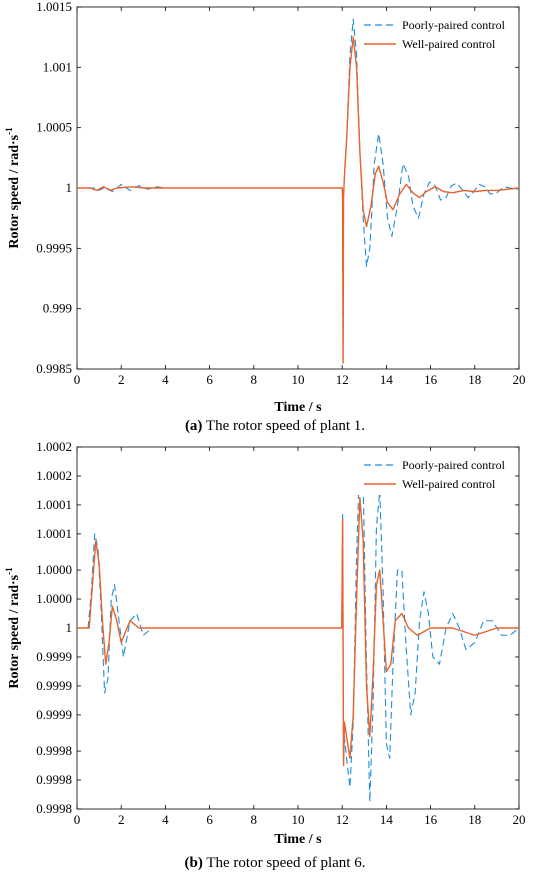 The width and height of the screenshot is (550, 879). What do you see at coordinates (57, 66) in the screenshot?
I see `y-tick-label: 1.001` at bounding box center [57, 66].